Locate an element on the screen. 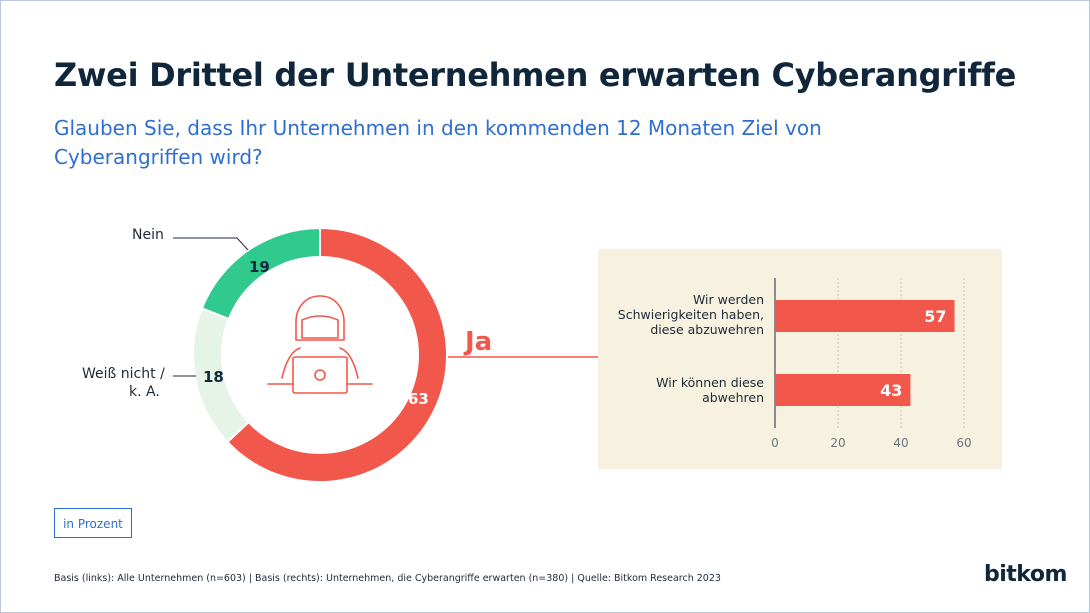 The width and height of the screenshot is (1090, 613). donut-slice-nein is located at coordinates (260, 273).